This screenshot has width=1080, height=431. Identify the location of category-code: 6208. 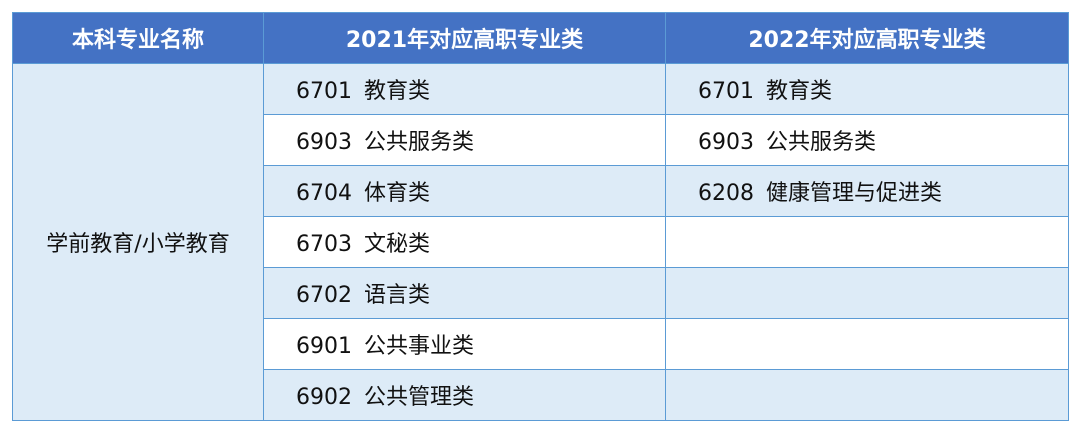
(726, 193).